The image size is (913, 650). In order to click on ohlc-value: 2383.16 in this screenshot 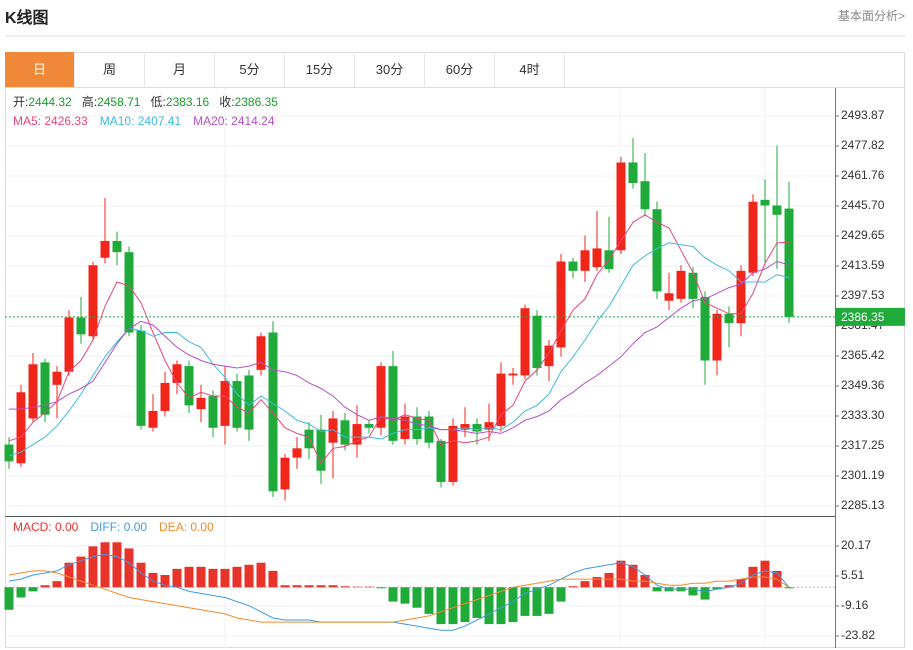, I will do `click(188, 102)`.